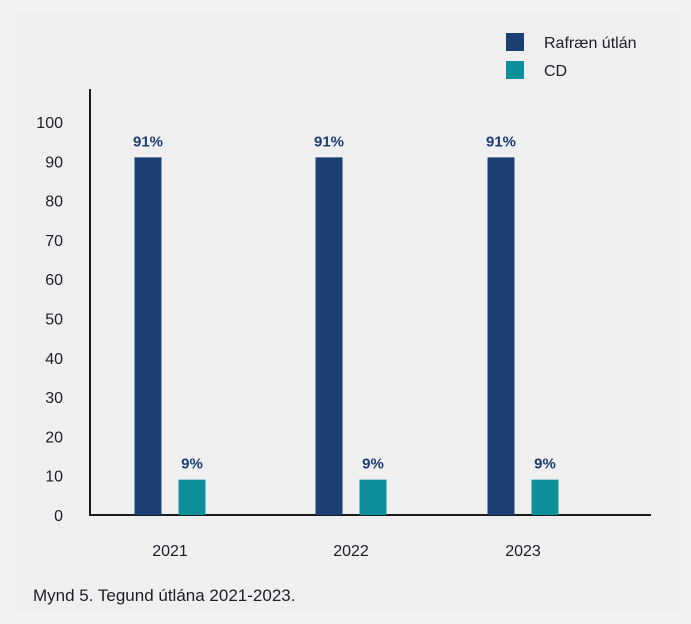 The width and height of the screenshot is (691, 624). What do you see at coordinates (170, 551) in the screenshot?
I see `x-tick-label: 2021` at bounding box center [170, 551].